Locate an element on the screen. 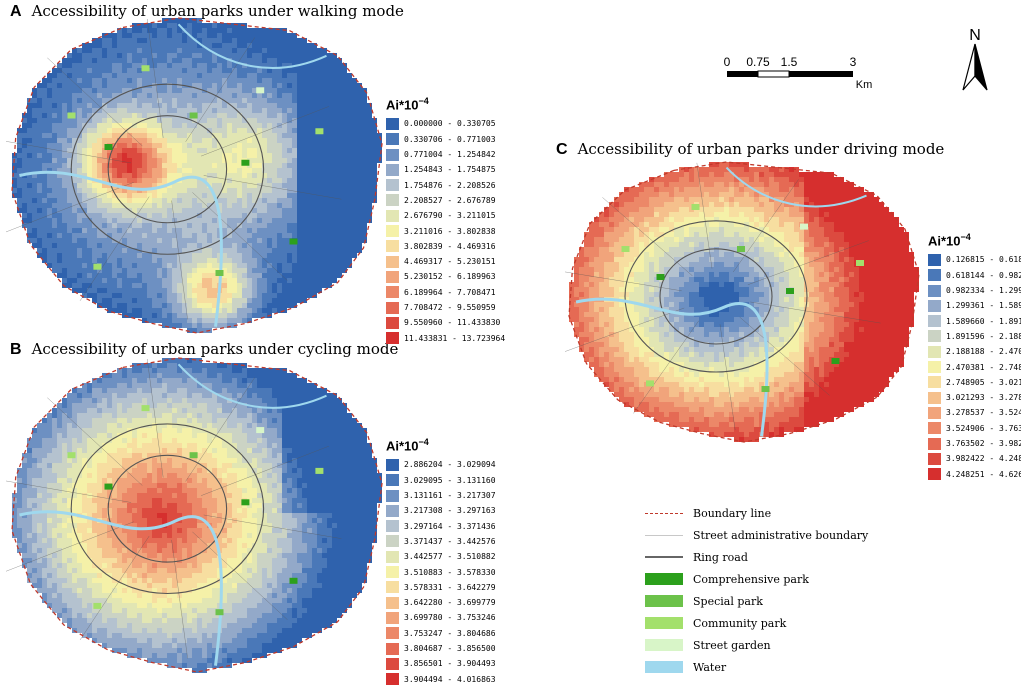 This screenshot has width=1021, height=687. map-driving is located at coordinates (742, 302).